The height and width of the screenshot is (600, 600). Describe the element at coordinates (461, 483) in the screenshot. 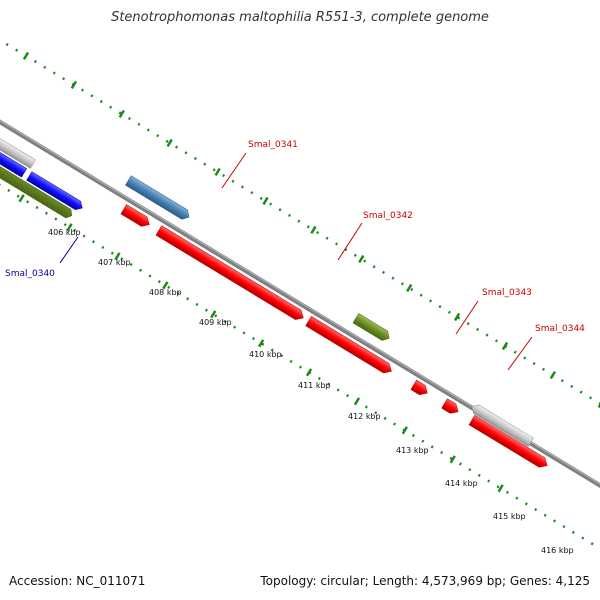

I see `tick-label: 414 kbp` at that location.